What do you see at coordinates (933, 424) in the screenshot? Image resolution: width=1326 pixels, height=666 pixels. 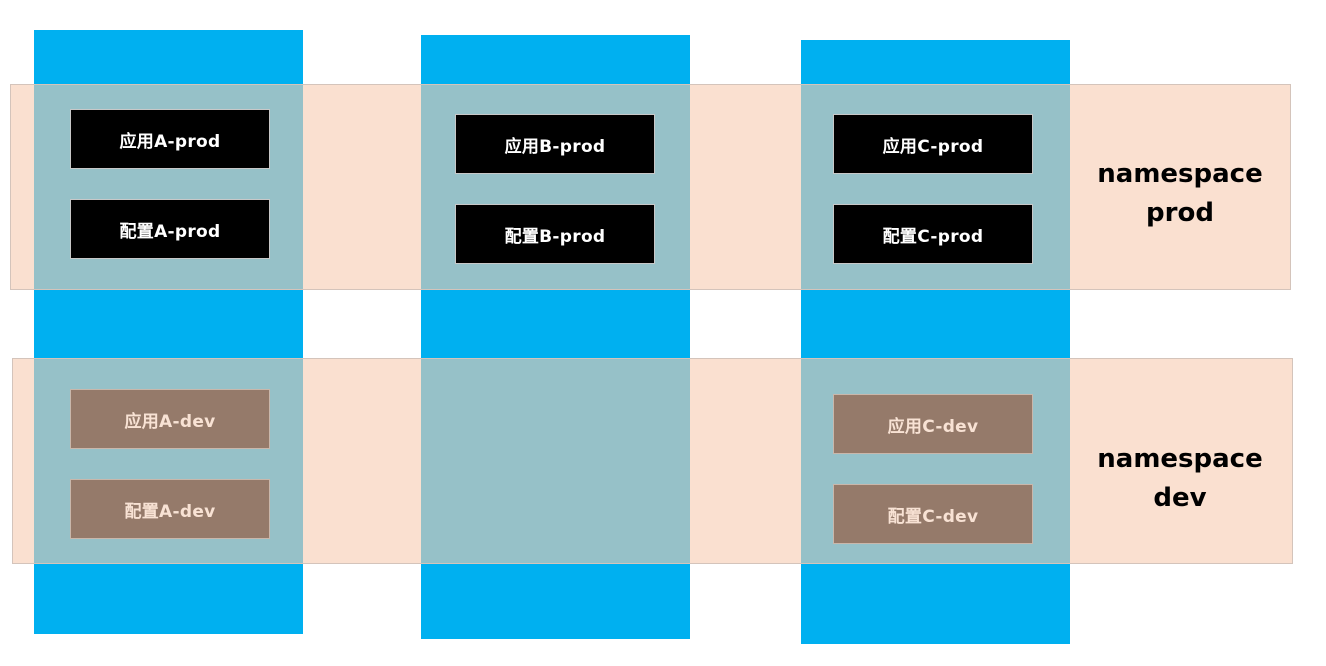 I see `app-c-dev-box: 应用C-dev` at bounding box center [933, 424].